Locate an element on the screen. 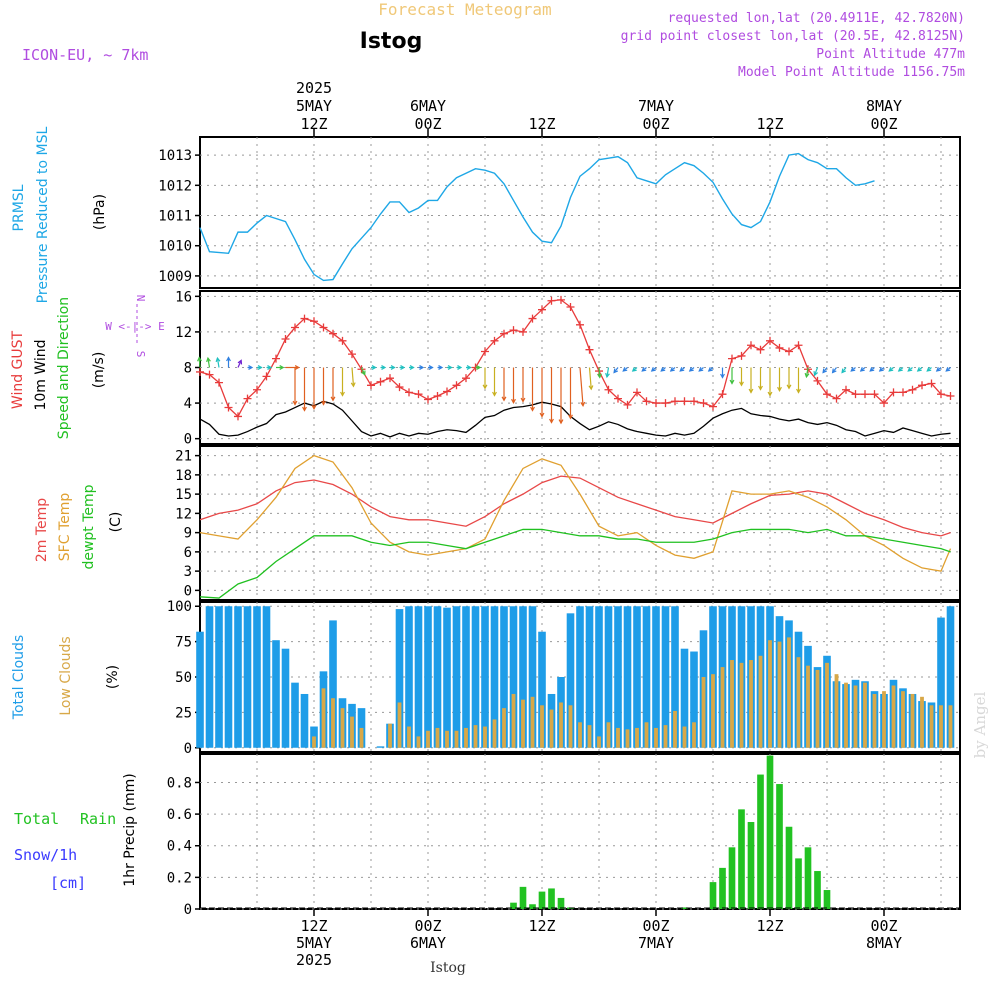 This screenshot has height=1000, width=1000. series-line-dewpt-temp is located at coordinates (575, 563).